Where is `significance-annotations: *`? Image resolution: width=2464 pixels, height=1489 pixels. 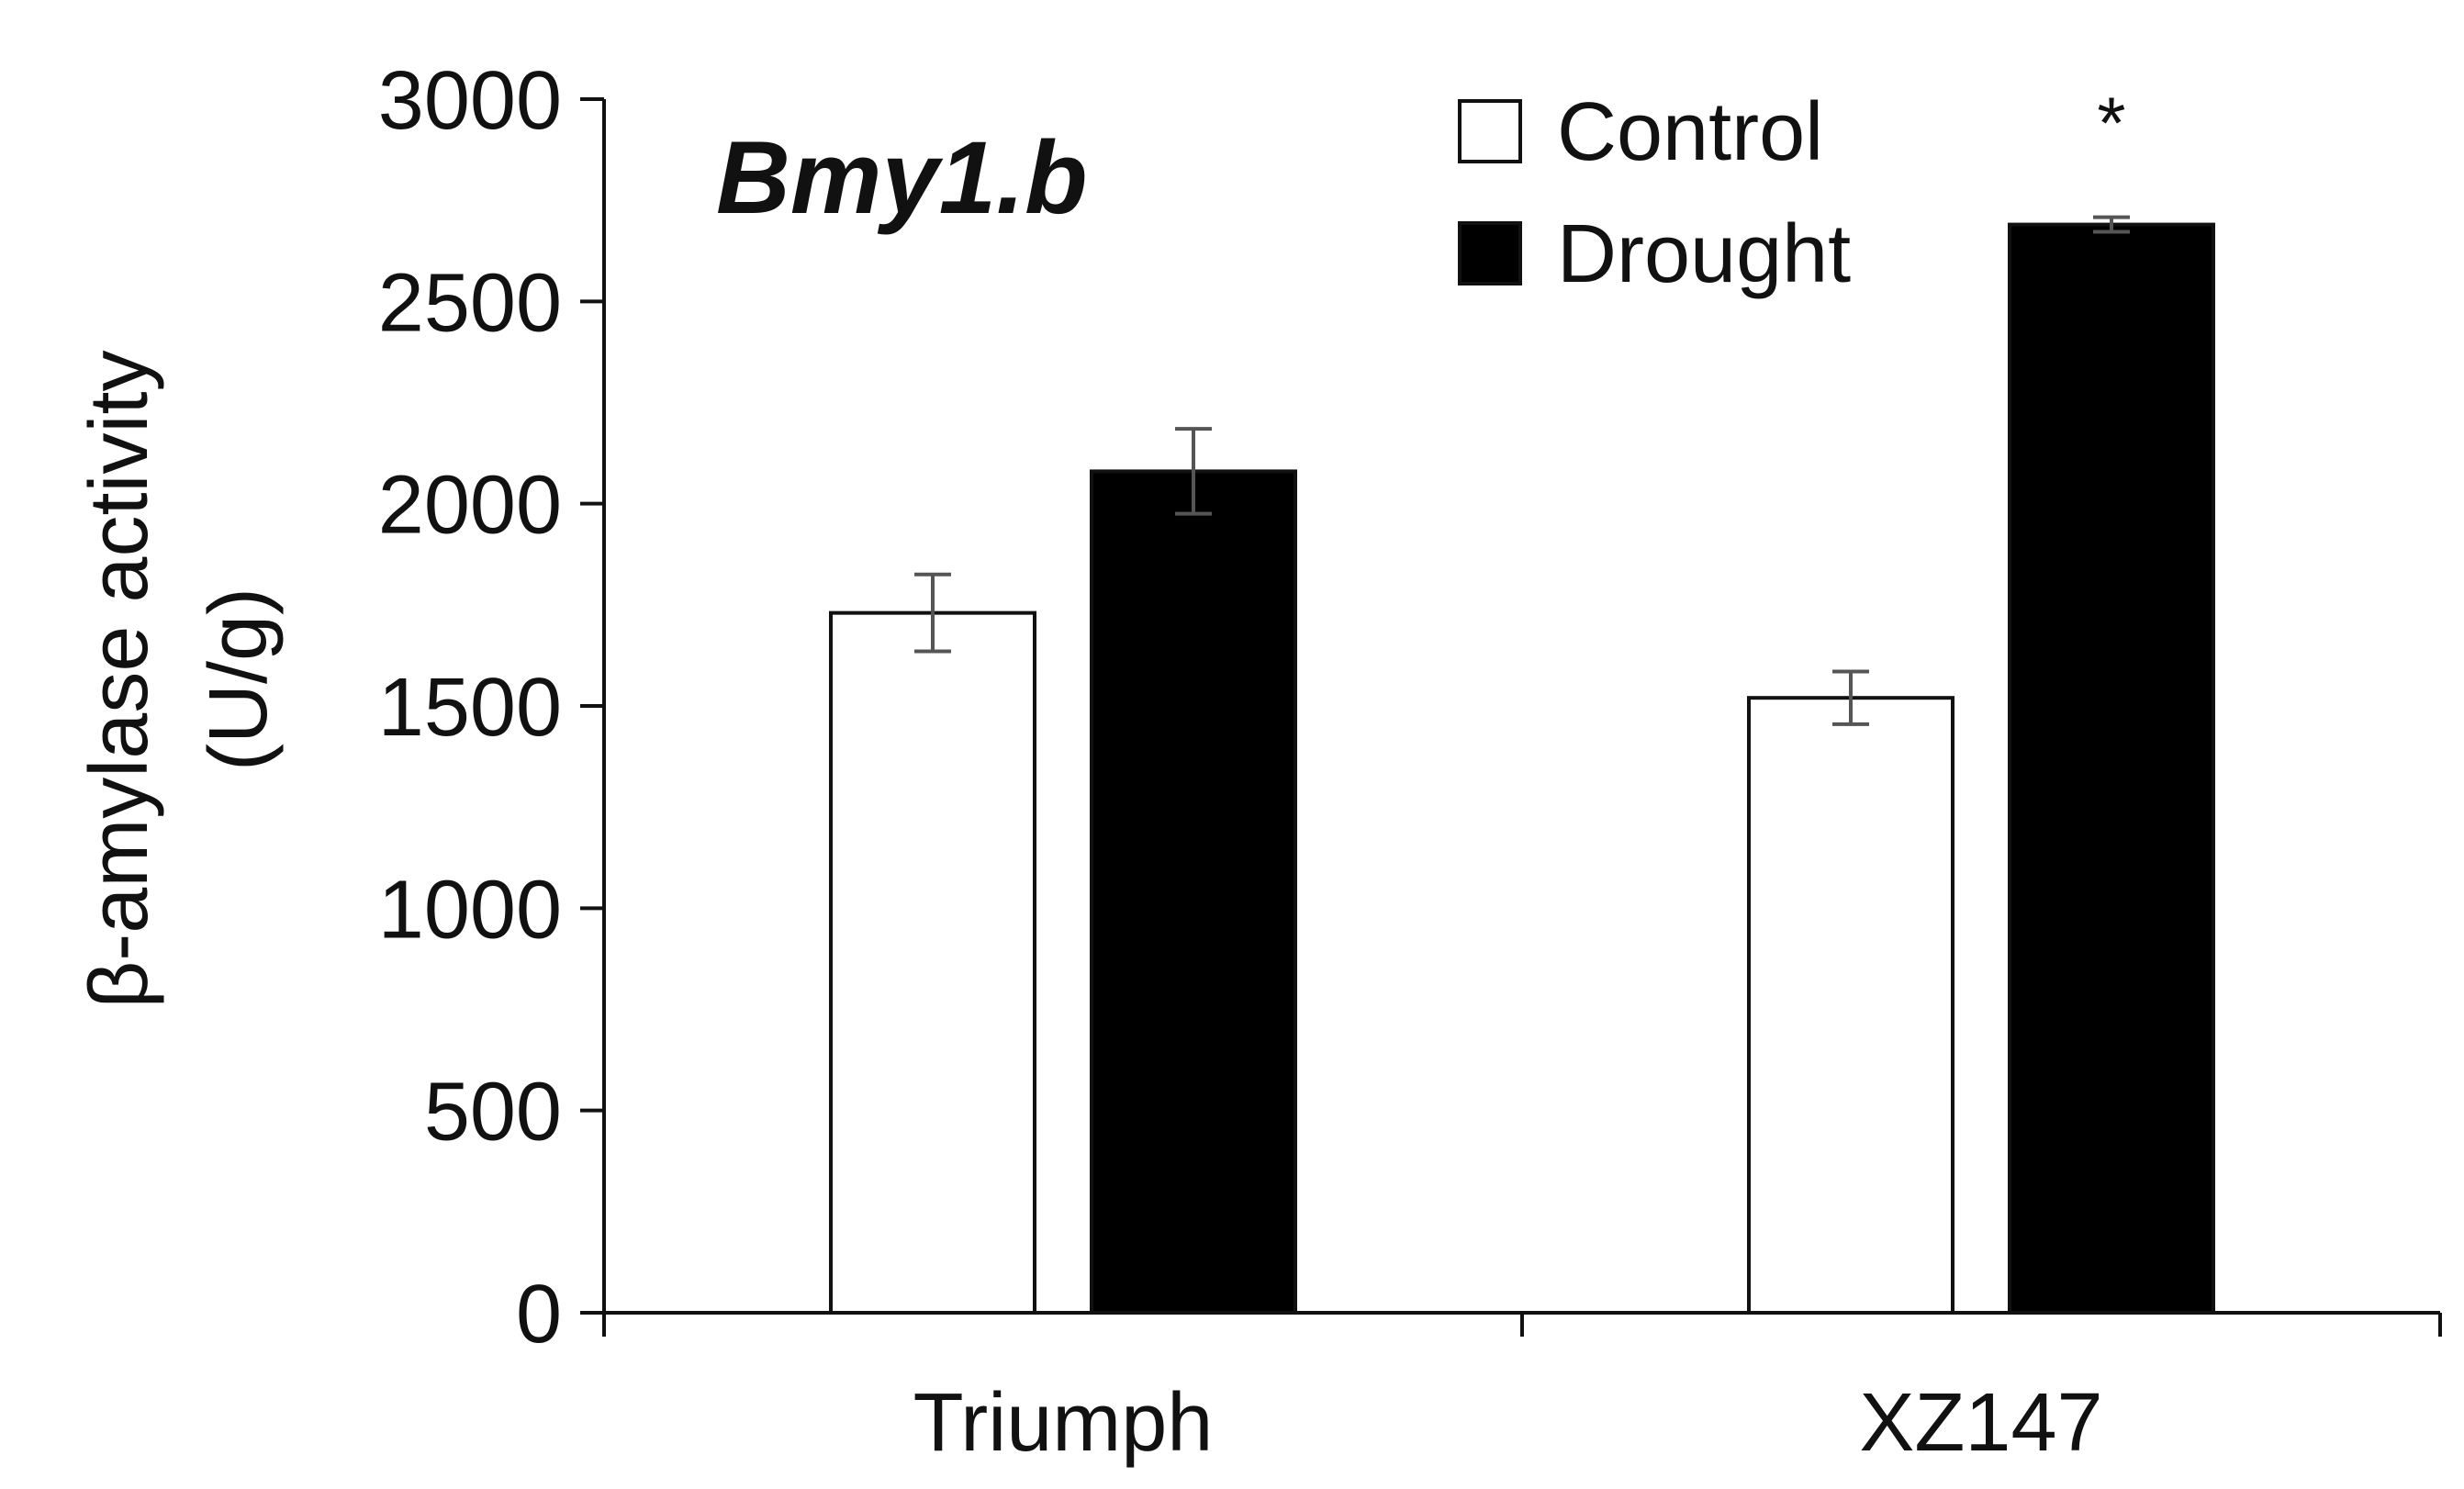
significance-annotations: * is located at coordinates (2111, 123).